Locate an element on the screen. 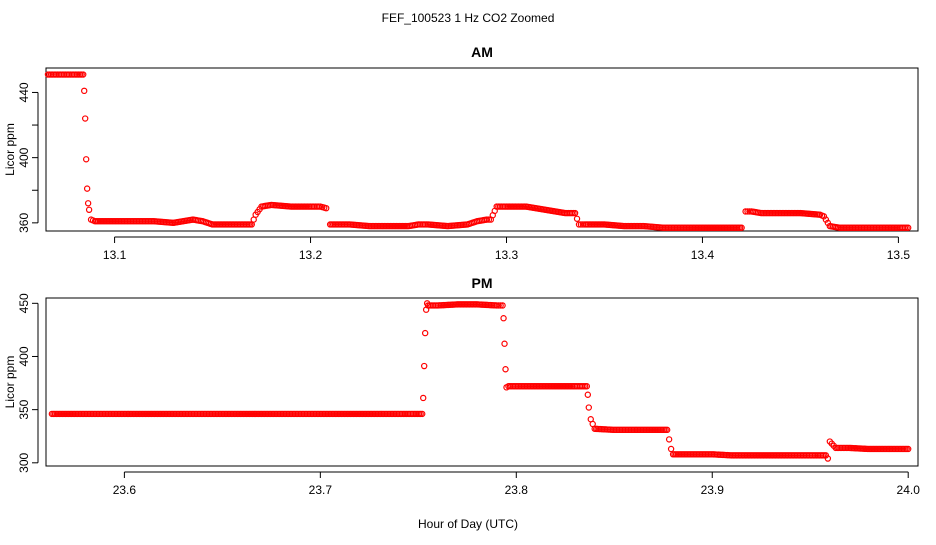 This screenshot has width=936, height=545. x-tick-label: 13.4 is located at coordinates (703, 255).